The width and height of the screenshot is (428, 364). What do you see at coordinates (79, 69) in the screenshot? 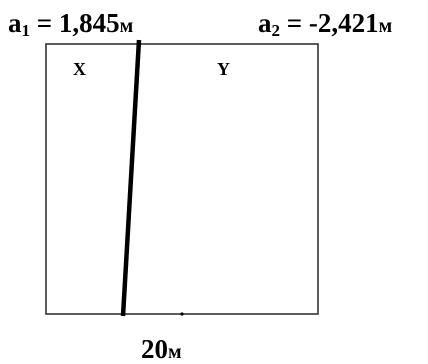
I see `region-x-label: X` at bounding box center [79, 69].